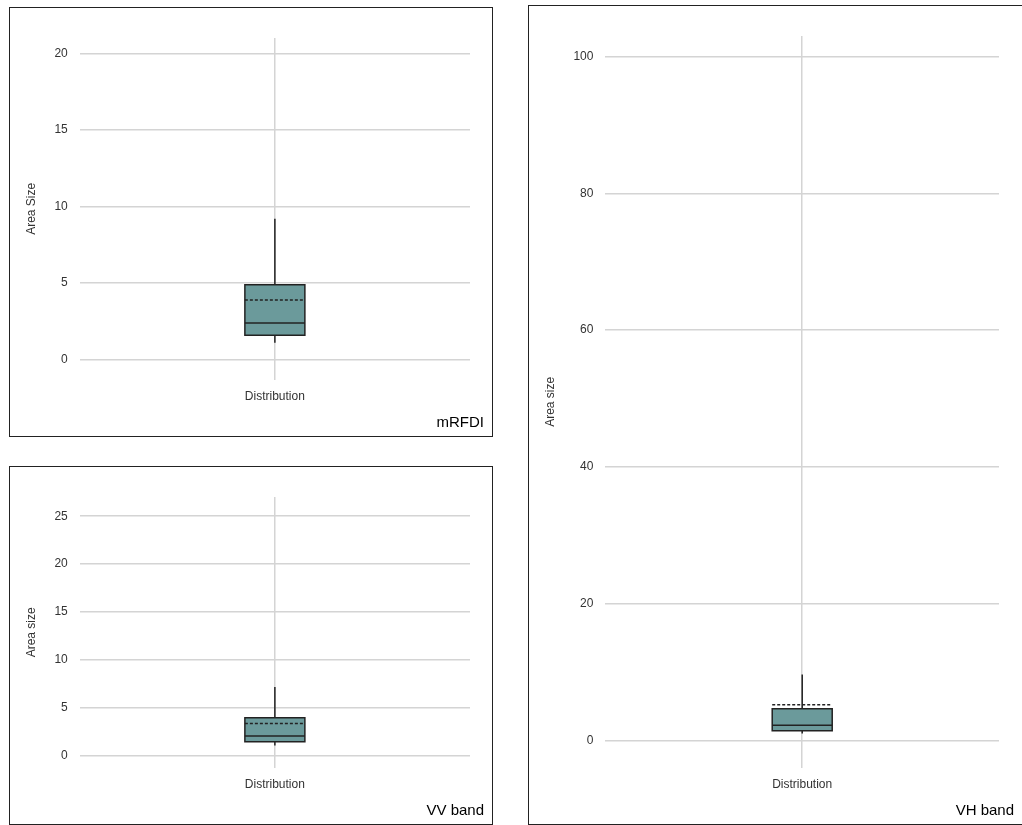 Image resolution: width=1022 pixels, height=825 pixels. I want to click on text: VV band, so click(455, 809).